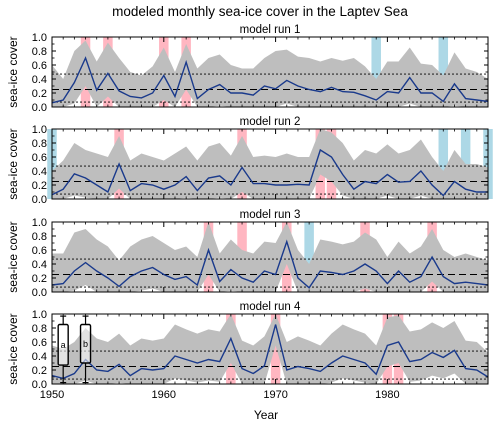 This screenshot has width=500, height=426. What do you see at coordinates (164, 395) in the screenshot?
I see `x-tick-label: 1960` at bounding box center [164, 395].